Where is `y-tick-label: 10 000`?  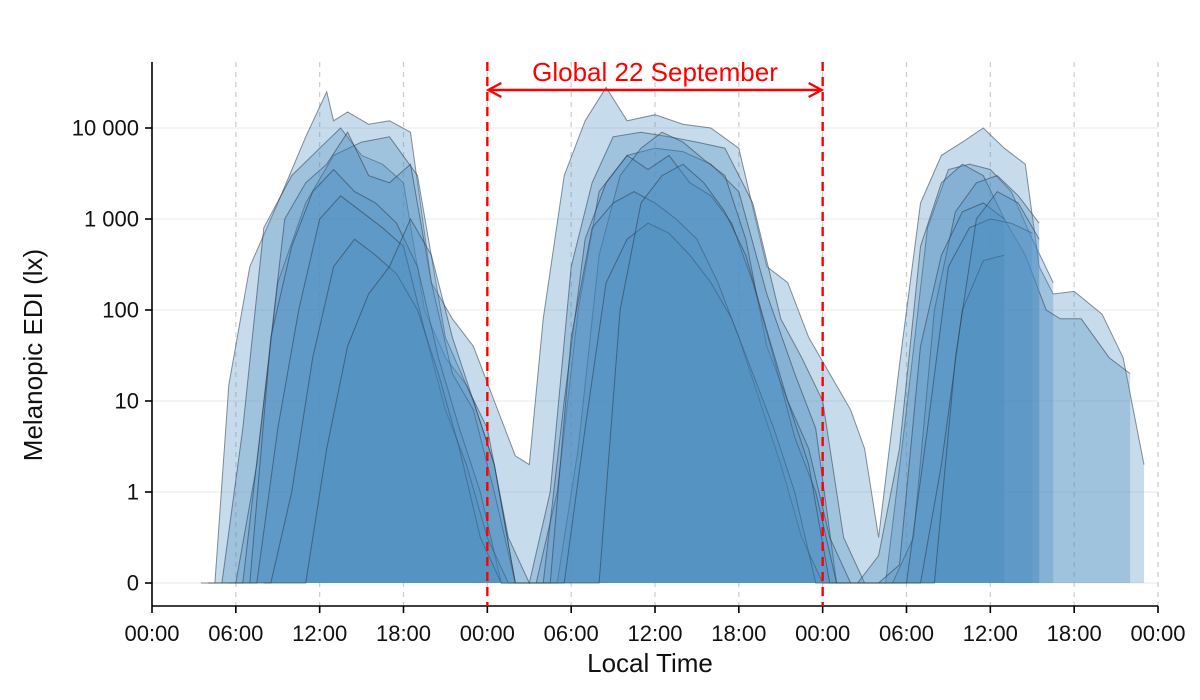 y-tick-label: 10 000 is located at coordinates (105, 128).